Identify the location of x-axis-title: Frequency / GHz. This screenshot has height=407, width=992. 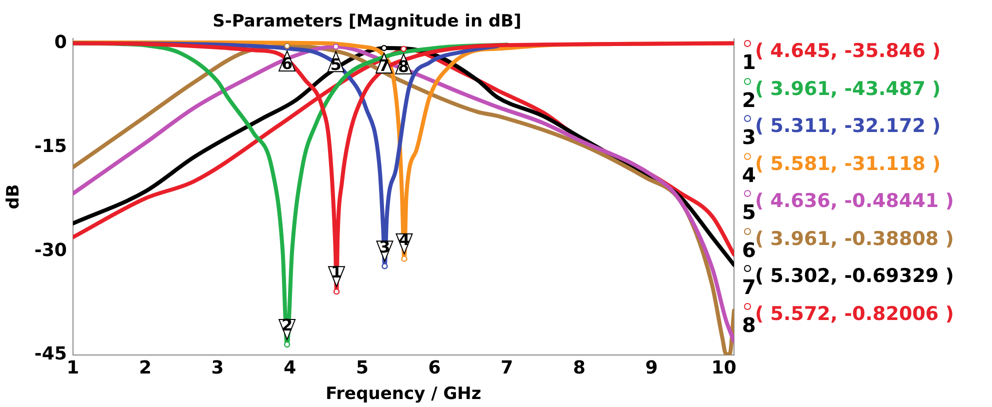
(404, 394).